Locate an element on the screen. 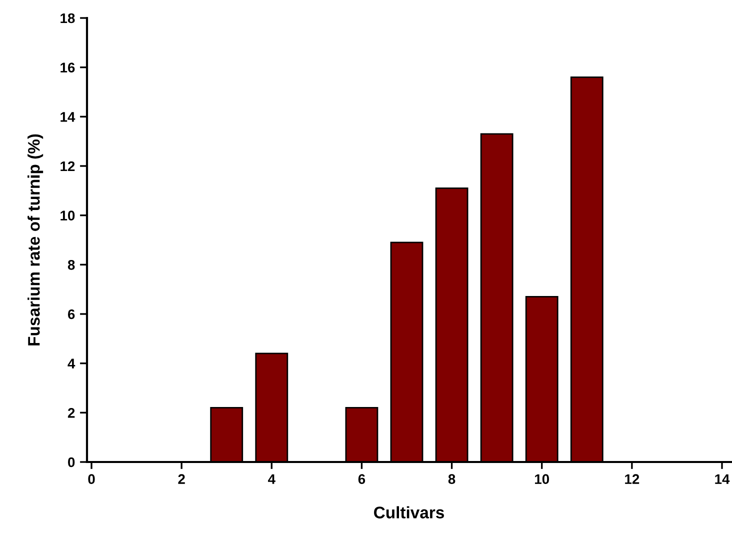  x-tick-label: 4 is located at coordinates (272, 479).